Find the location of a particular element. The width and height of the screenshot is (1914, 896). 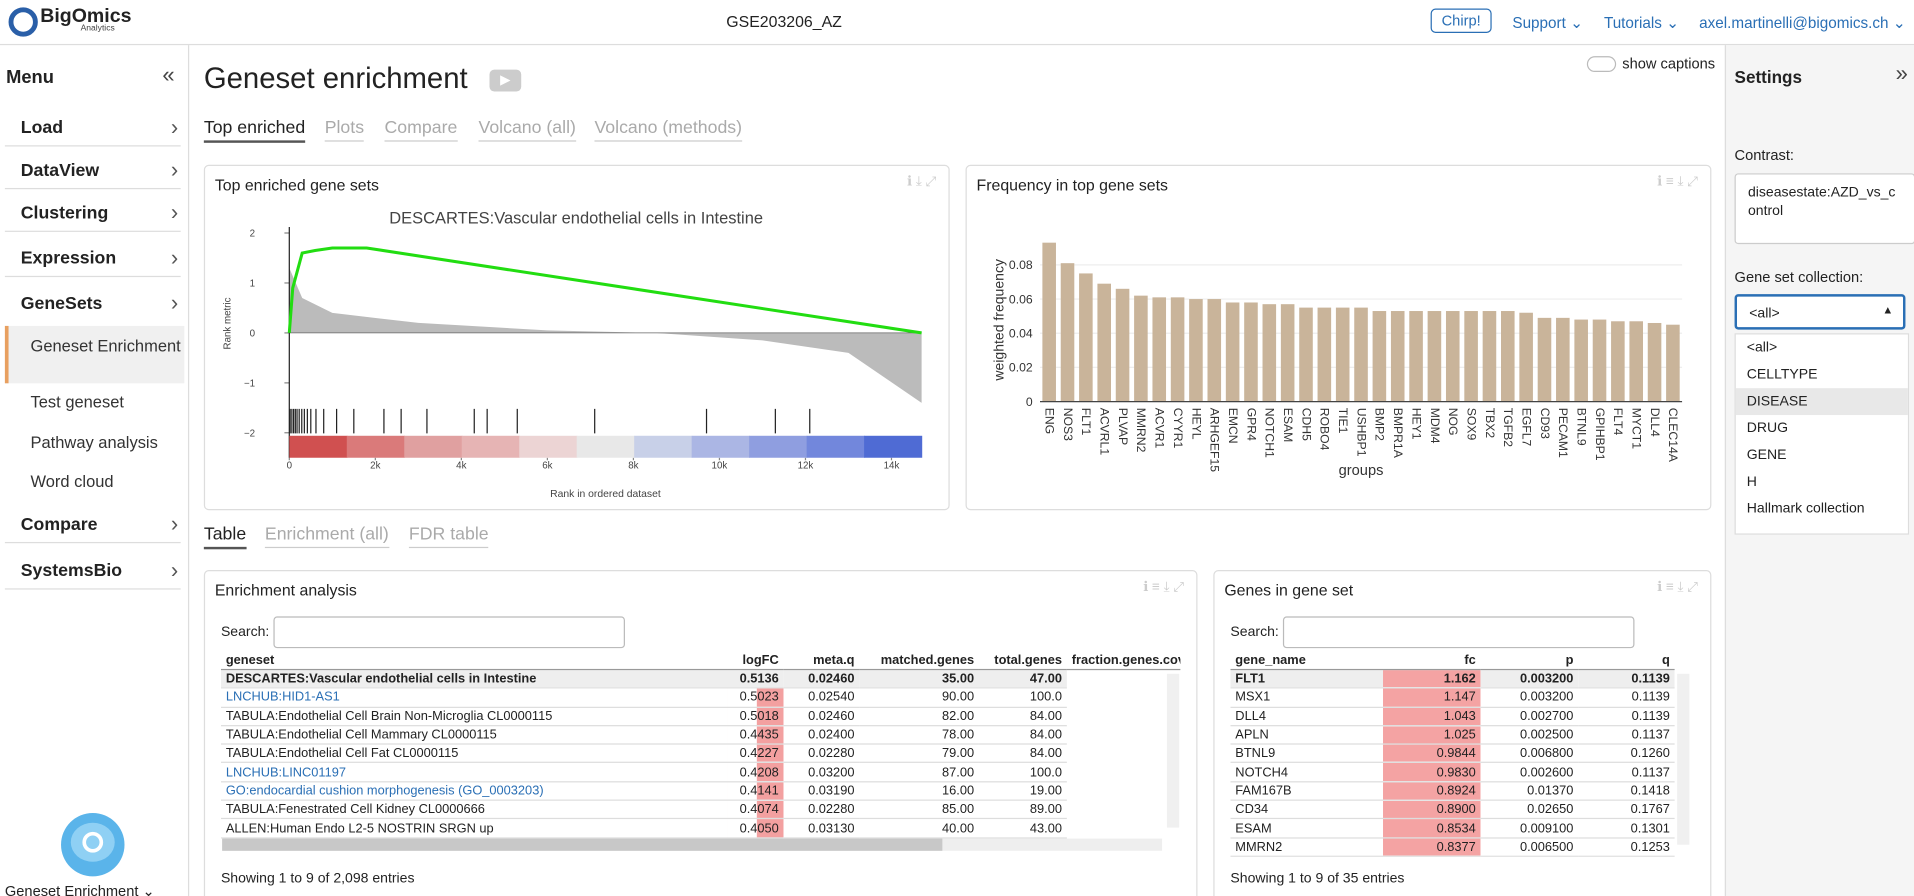

tutorials-menu: Tutorials ⌄ is located at coordinates (1641, 23).